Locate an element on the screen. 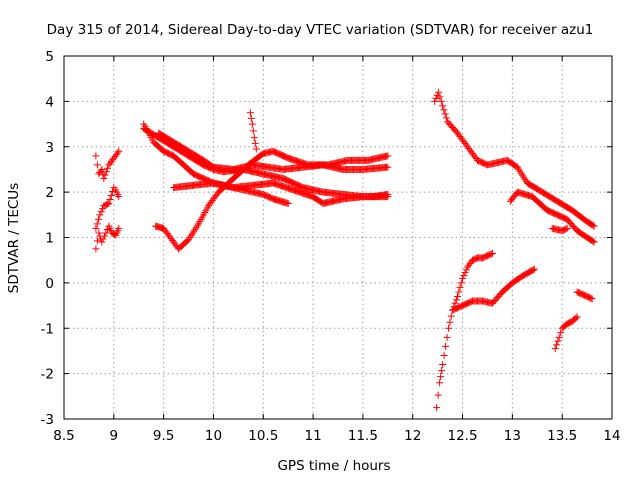 The image size is (640, 480). series-spike is located at coordinates (253, 131).